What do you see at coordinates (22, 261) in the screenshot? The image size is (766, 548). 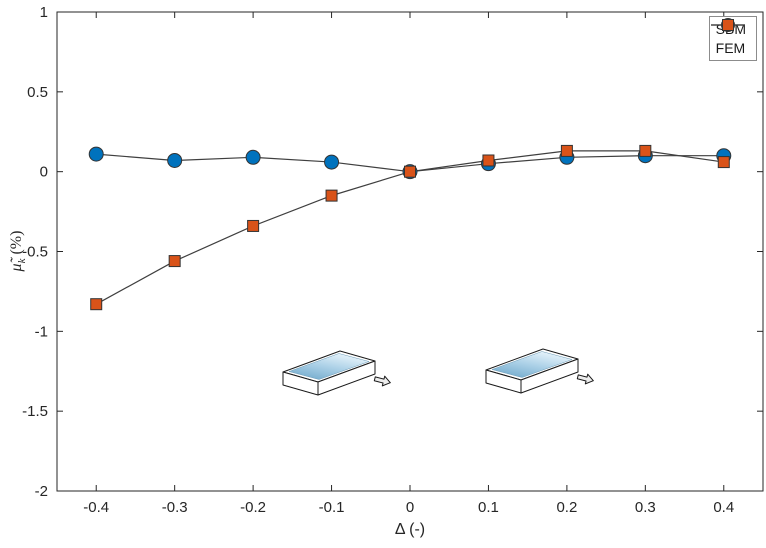 I see `y-axis-label-subscript: k` at bounding box center [22, 261].